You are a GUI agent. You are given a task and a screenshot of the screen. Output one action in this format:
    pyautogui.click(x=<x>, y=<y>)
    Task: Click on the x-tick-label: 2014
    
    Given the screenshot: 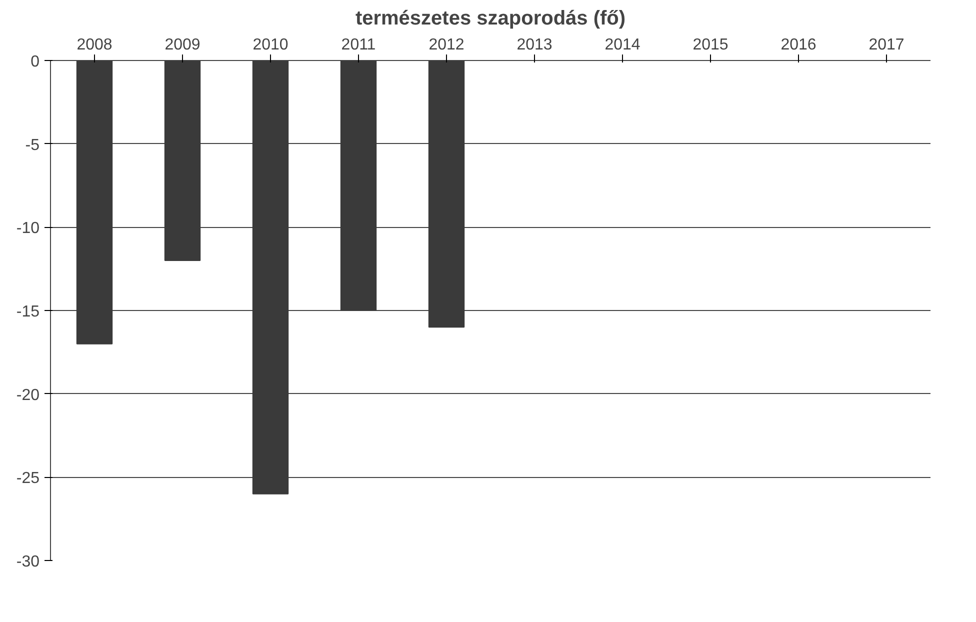 What is the action you would take?
    pyautogui.click(x=622, y=45)
    